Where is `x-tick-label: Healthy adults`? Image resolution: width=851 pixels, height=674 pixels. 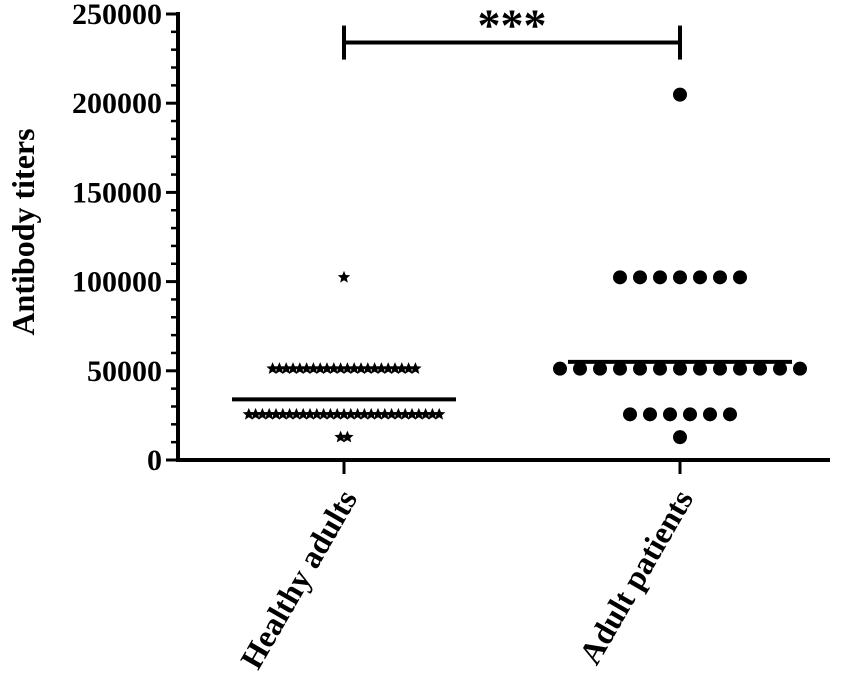
x-tick-label: Healthy adults is located at coordinates (298, 579).